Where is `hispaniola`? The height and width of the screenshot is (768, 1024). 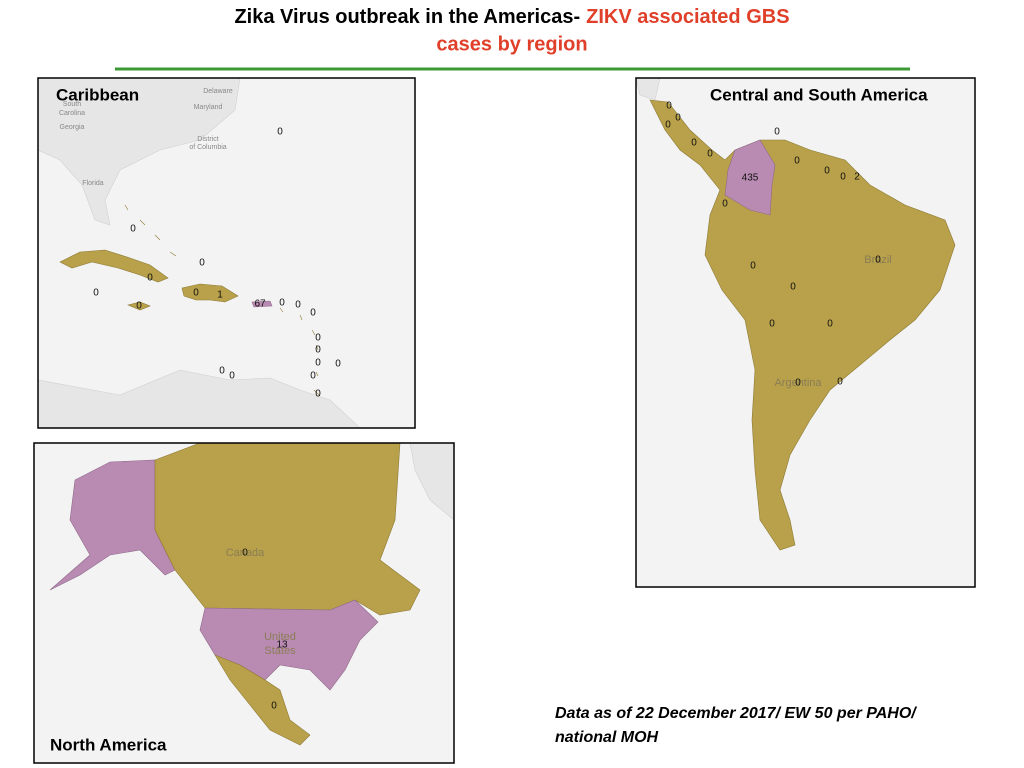
hispaniola is located at coordinates (210, 293).